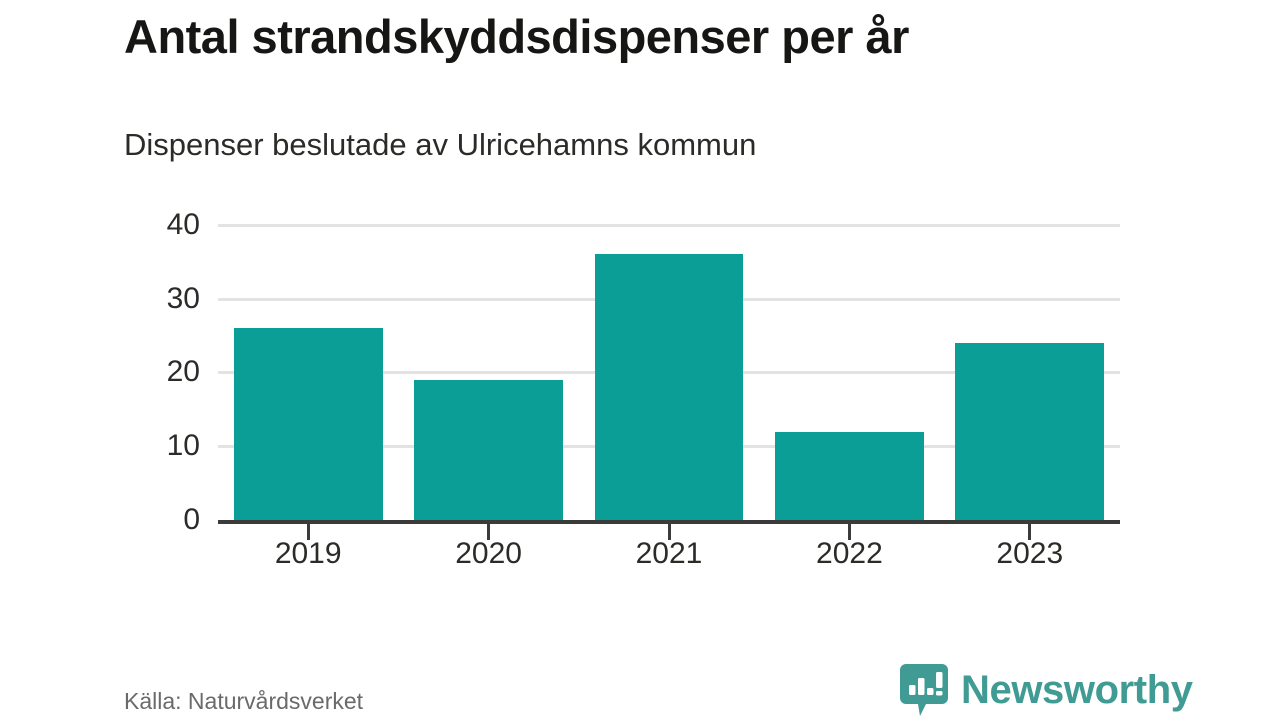  I want to click on x-axis-tick-label: 2019, so click(308, 553).